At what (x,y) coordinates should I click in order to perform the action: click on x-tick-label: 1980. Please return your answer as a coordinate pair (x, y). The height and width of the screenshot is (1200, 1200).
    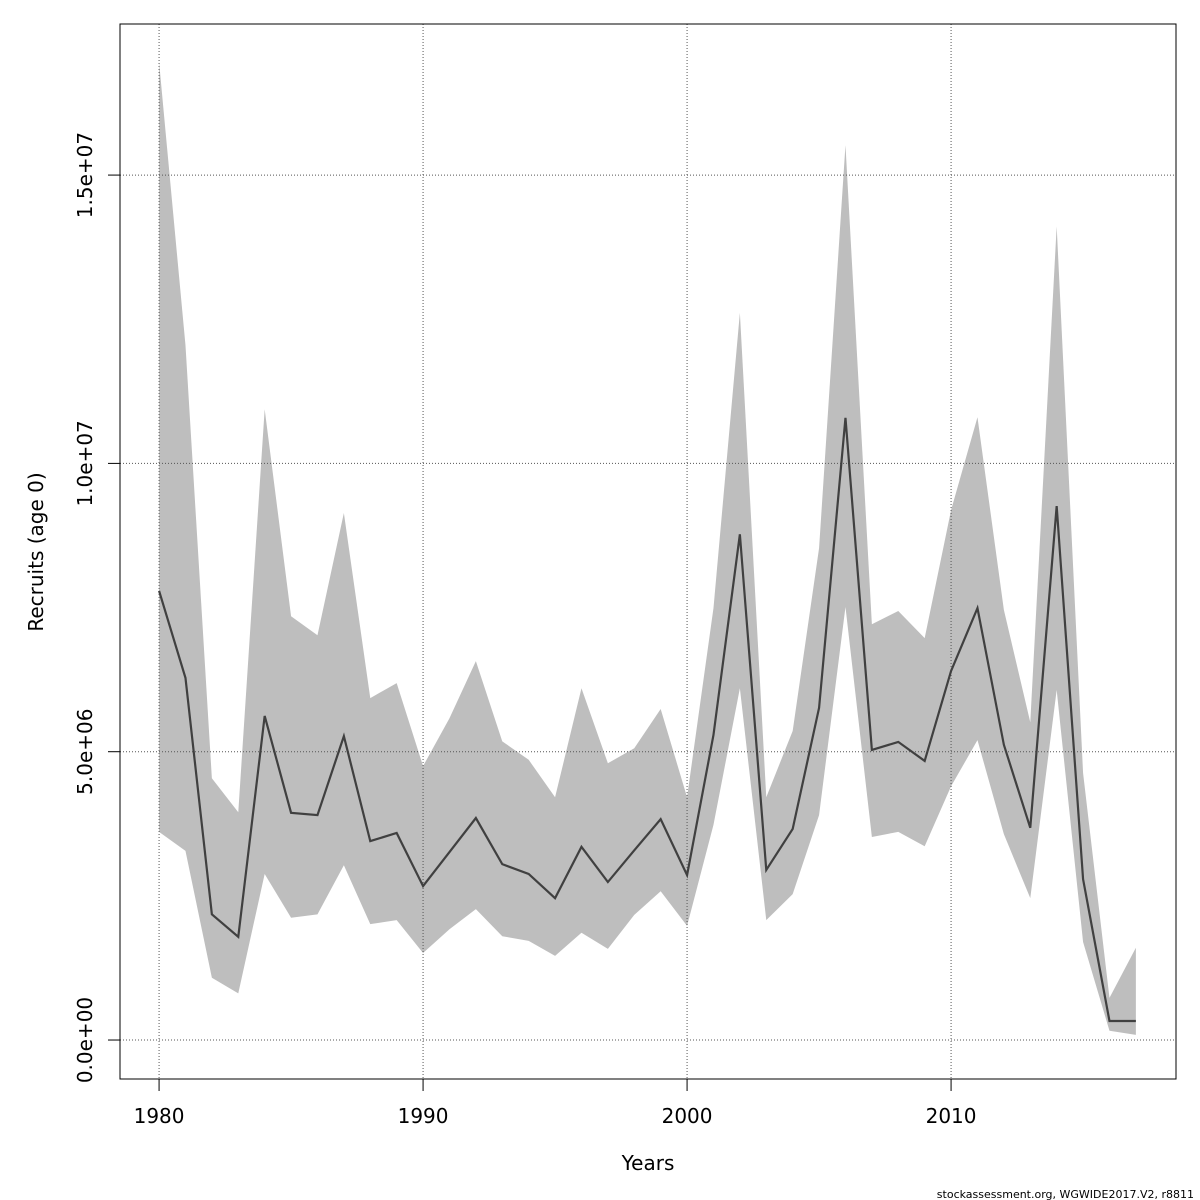
    Looking at the image, I should click on (159, 1116).